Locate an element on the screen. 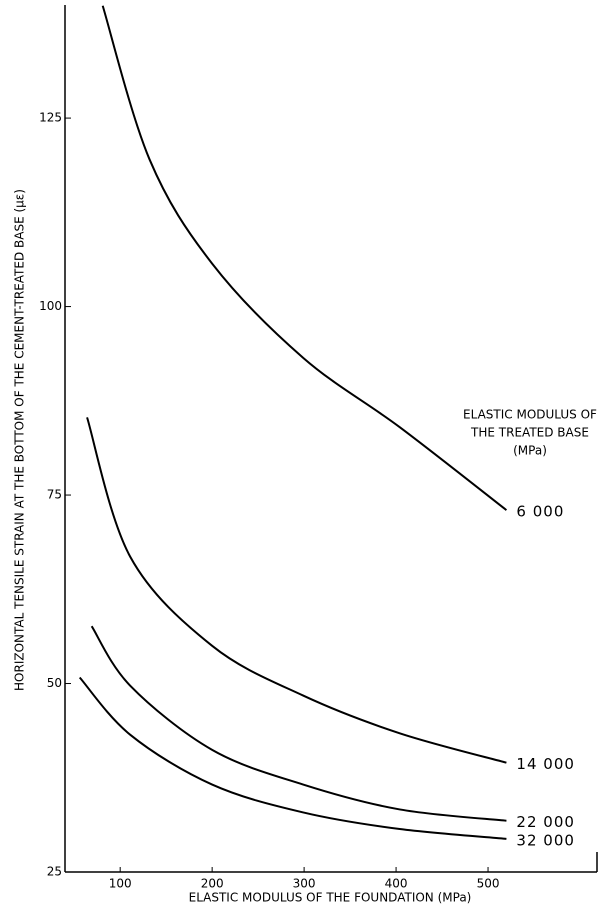 This screenshot has height=914, width=610. y-tick-label: 125 is located at coordinates (50, 118).